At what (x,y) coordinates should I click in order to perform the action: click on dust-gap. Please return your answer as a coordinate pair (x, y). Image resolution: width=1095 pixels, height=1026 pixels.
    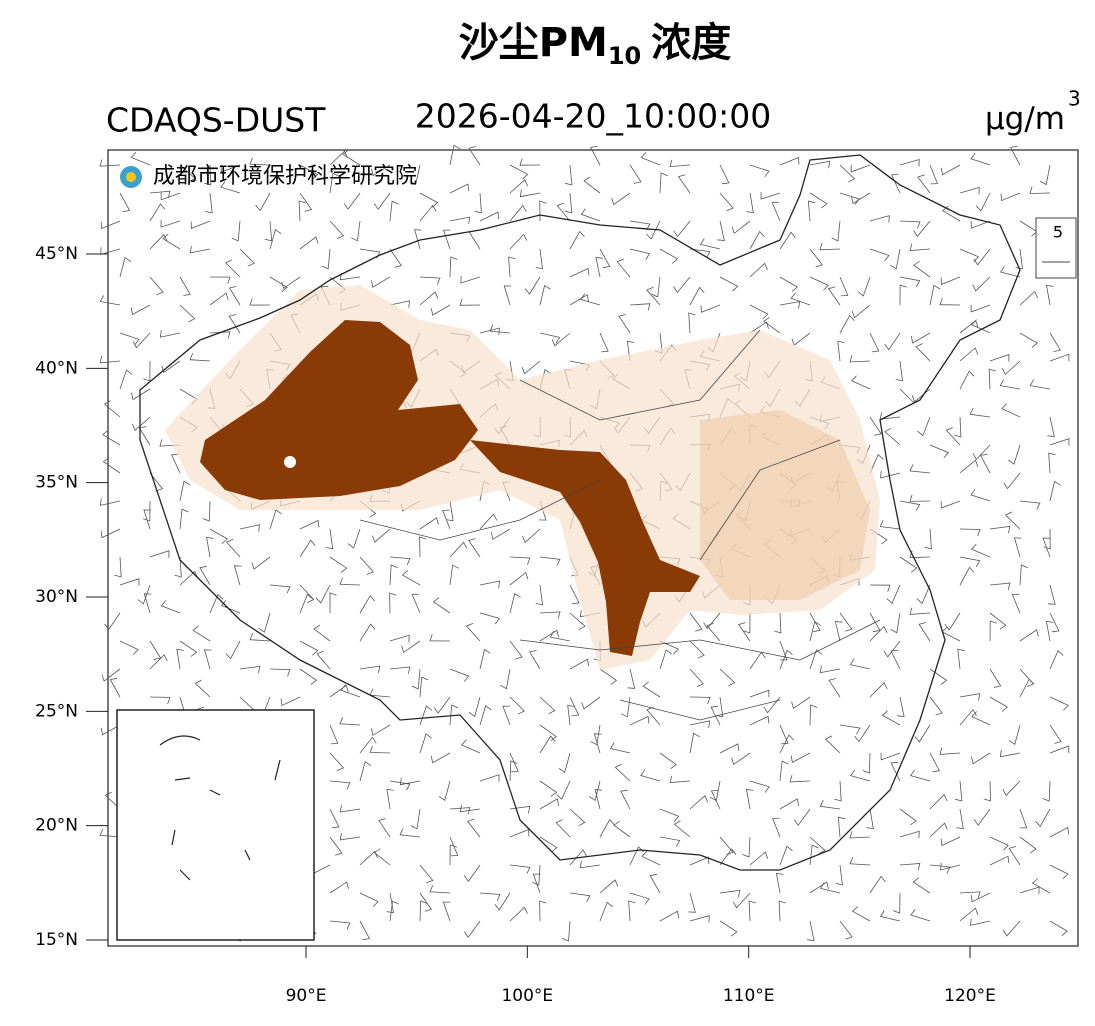
    Looking at the image, I should click on (290, 462).